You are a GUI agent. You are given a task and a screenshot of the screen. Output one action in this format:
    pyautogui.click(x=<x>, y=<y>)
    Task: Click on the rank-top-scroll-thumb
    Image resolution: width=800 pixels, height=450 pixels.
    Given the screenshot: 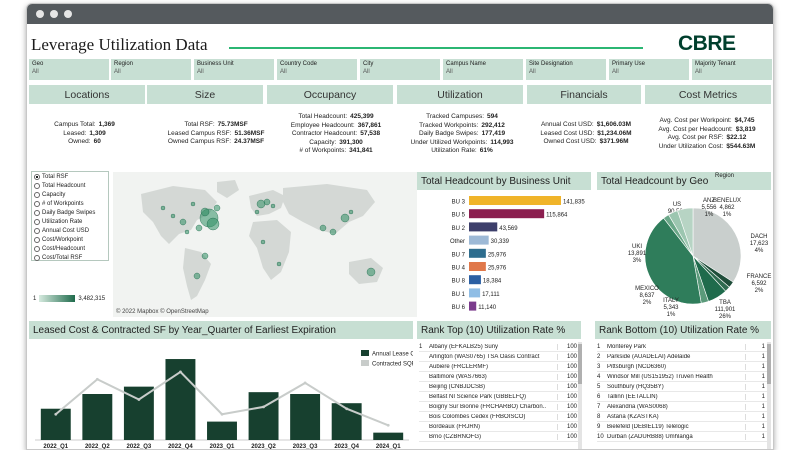 What is the action you would take?
    pyautogui.click(x=580, y=364)
    